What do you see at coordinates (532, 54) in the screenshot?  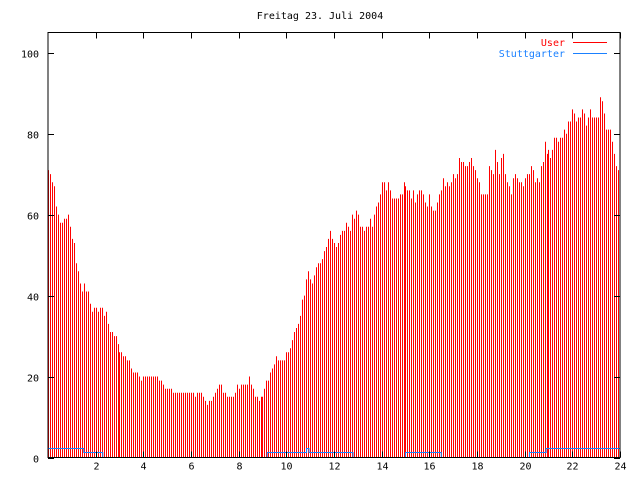 I see `legend-label-stuttgarter: Stuttgarter` at bounding box center [532, 54].